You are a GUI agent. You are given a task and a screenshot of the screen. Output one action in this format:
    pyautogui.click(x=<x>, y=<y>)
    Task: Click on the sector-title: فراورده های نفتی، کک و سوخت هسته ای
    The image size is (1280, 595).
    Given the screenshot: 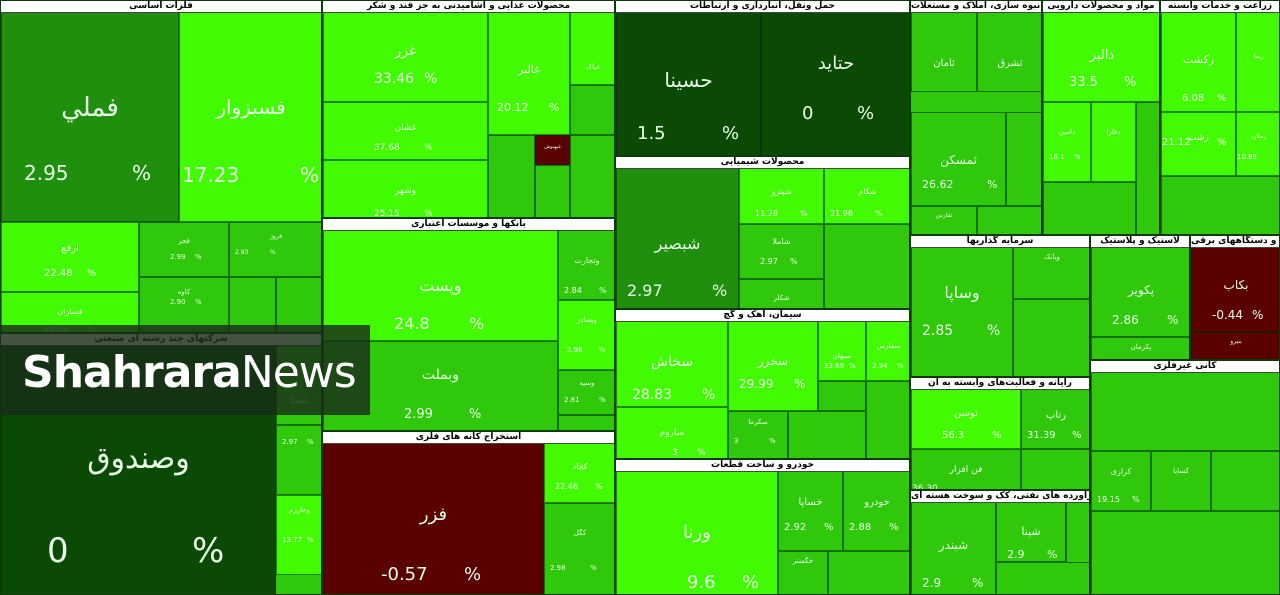 What is the action you would take?
    pyautogui.click(x=1000, y=497)
    